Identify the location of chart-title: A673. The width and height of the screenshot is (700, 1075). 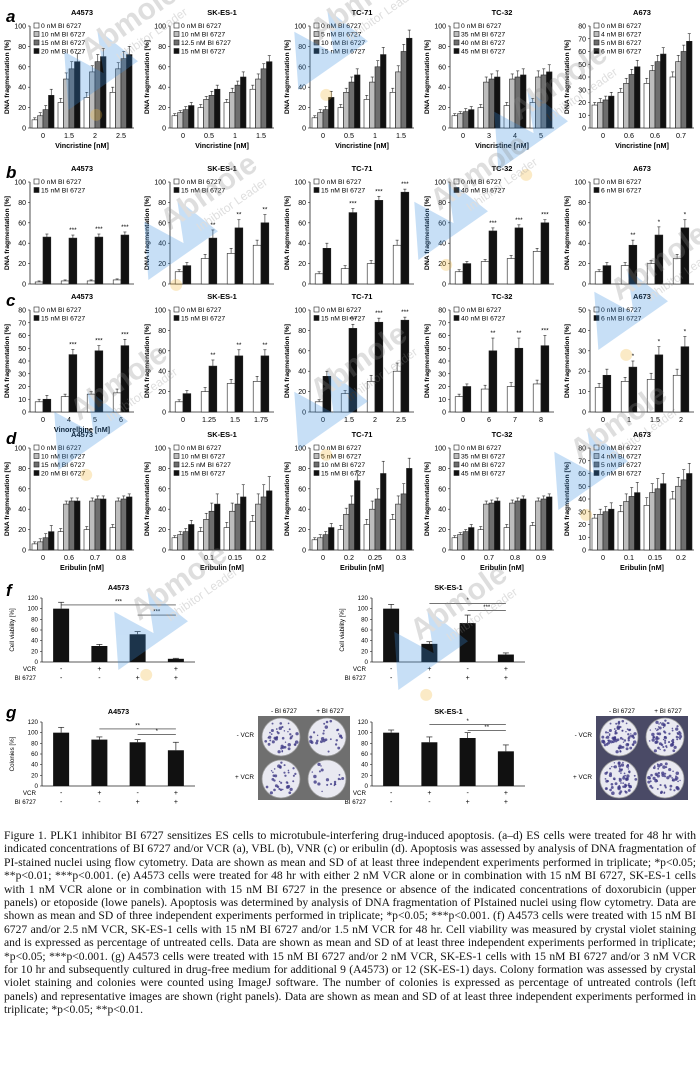
(642, 168).